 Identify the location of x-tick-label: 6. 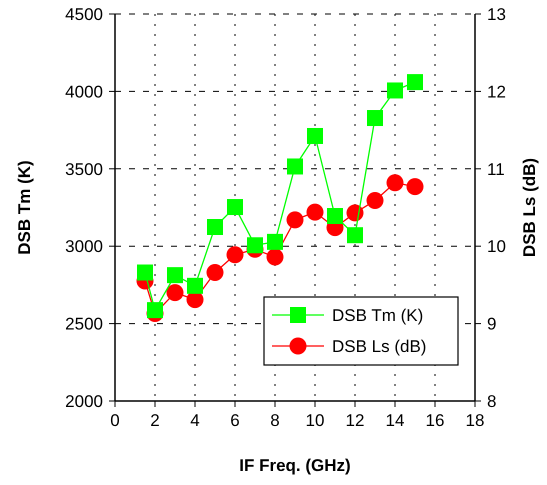
(235, 420).